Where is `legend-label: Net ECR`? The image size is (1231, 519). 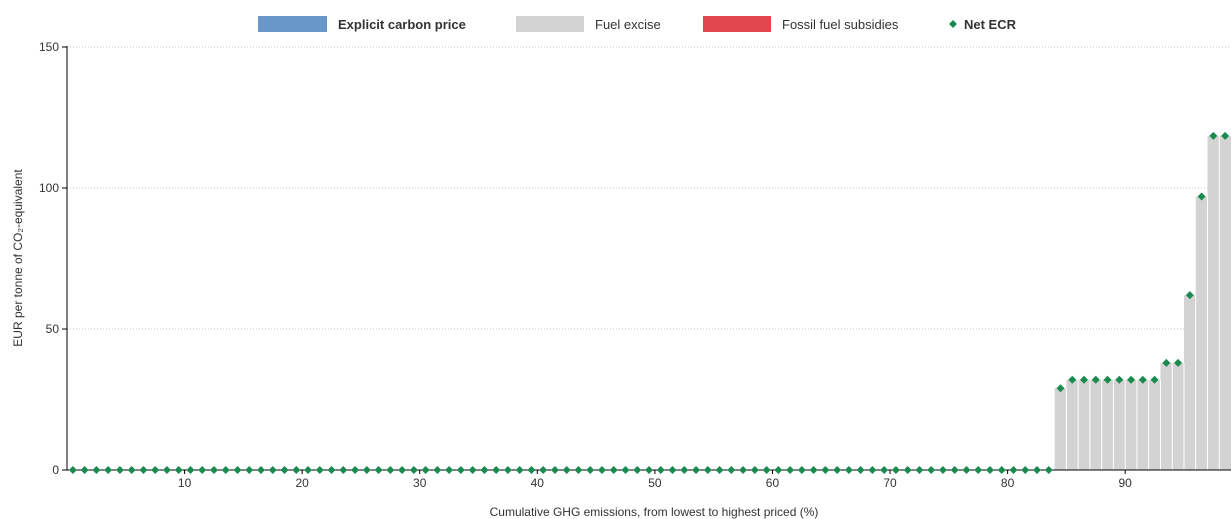 legend-label: Net ECR is located at coordinates (990, 24).